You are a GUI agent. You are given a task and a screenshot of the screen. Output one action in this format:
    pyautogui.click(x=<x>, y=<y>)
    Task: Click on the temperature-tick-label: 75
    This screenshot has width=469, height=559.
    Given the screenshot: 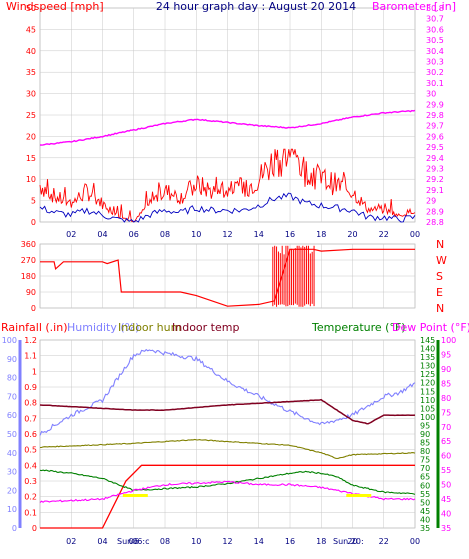 What is the action you would take?
    pyautogui.click(x=425, y=460)
    